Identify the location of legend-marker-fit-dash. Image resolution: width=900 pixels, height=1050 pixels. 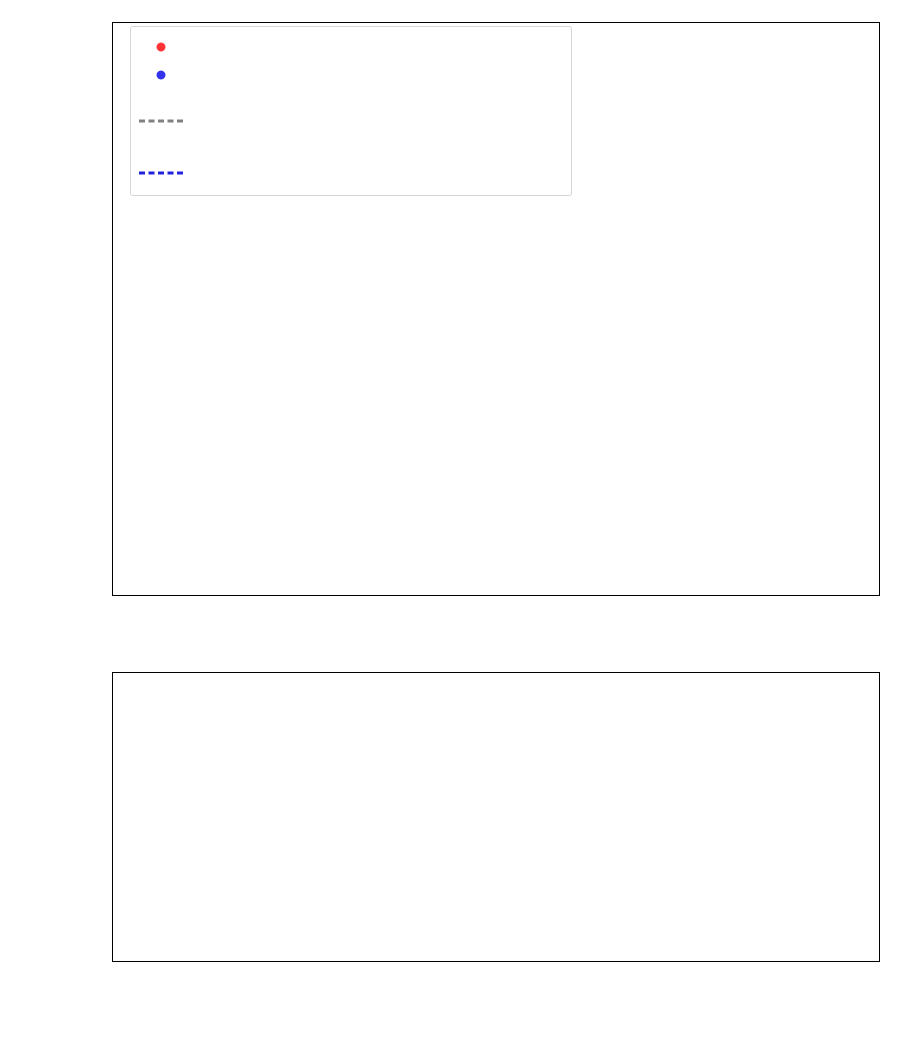
(161, 173).